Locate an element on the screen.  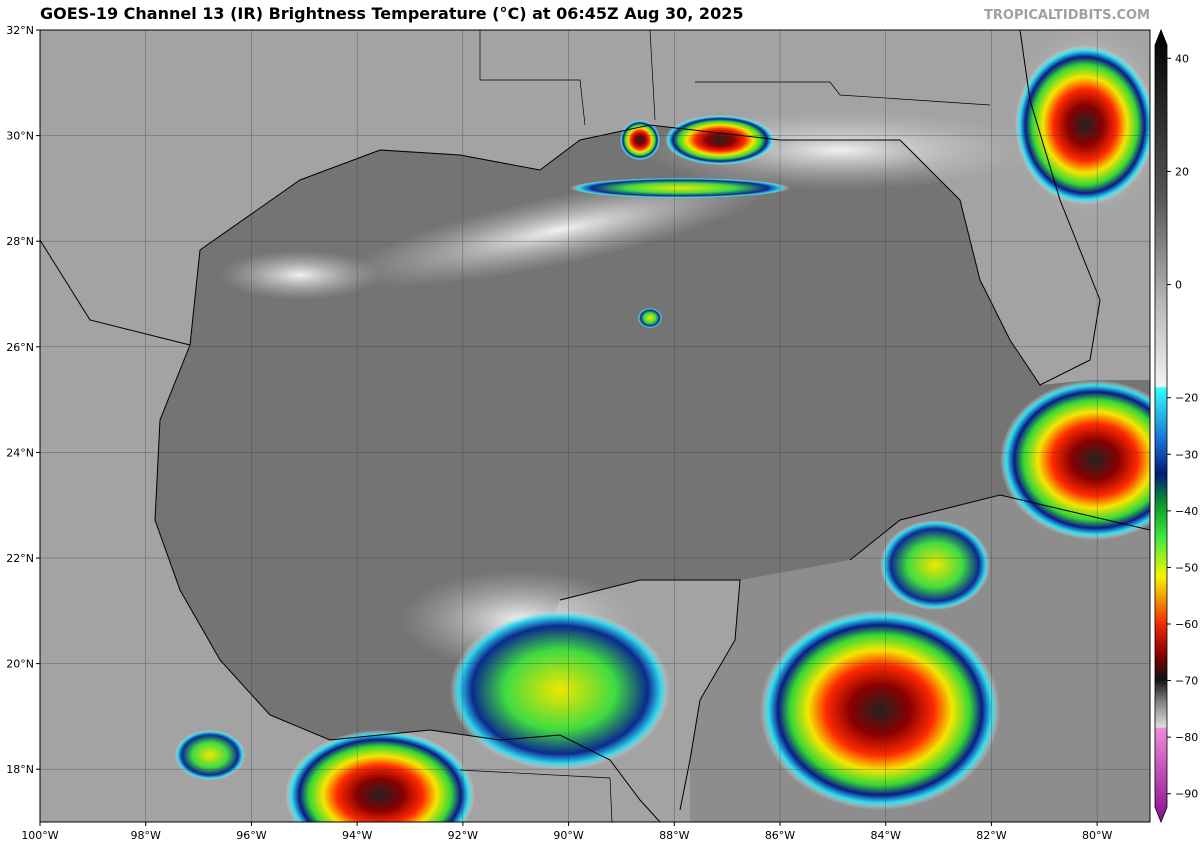
y-tick-label: 22°N is located at coordinates (20, 558).